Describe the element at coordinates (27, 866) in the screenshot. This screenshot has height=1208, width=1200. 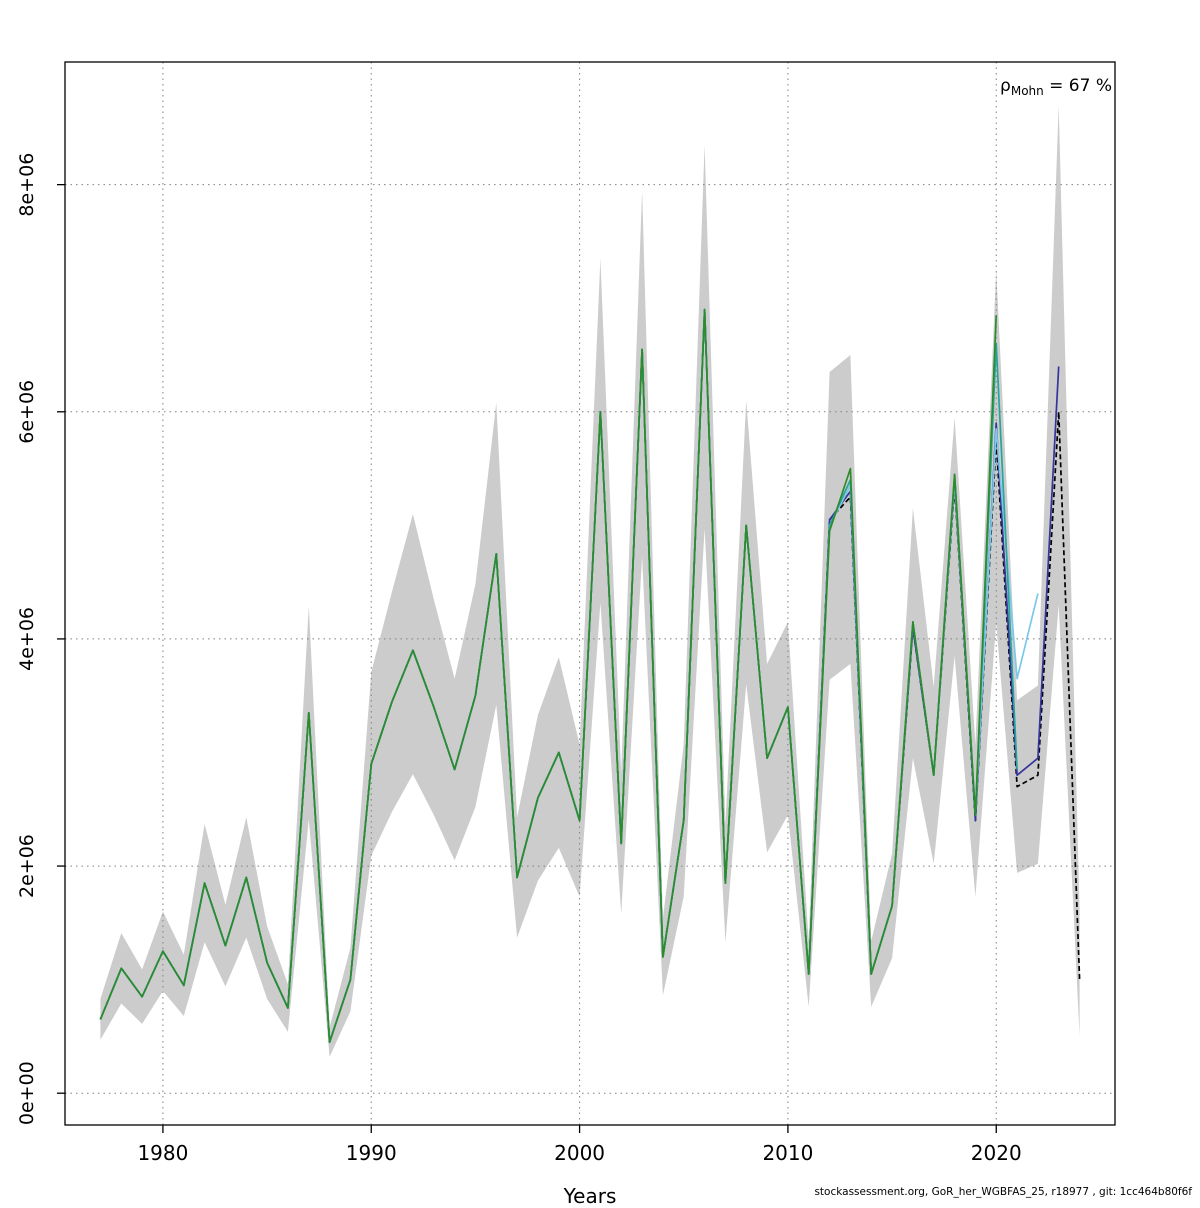
I see `y-tick-label: 2e+06` at that location.